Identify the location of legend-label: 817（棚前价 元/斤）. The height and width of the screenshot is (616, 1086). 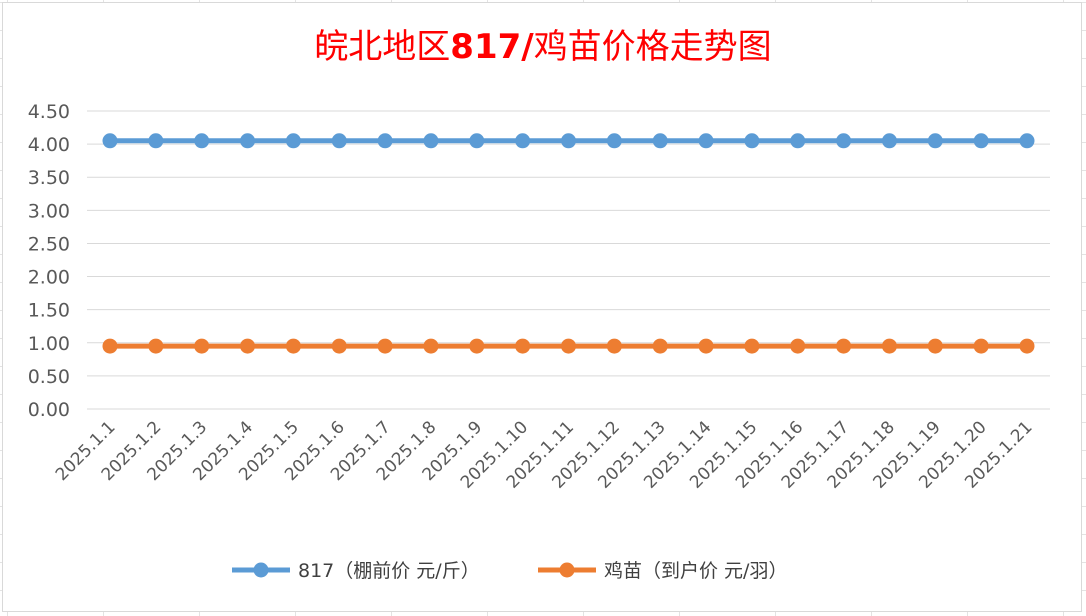
(389, 571).